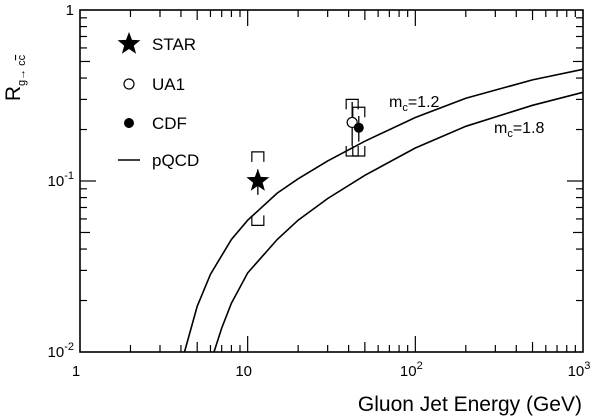 This screenshot has width=595, height=420. I want to click on legend-entry-cdf: CDF, so click(155, 123).